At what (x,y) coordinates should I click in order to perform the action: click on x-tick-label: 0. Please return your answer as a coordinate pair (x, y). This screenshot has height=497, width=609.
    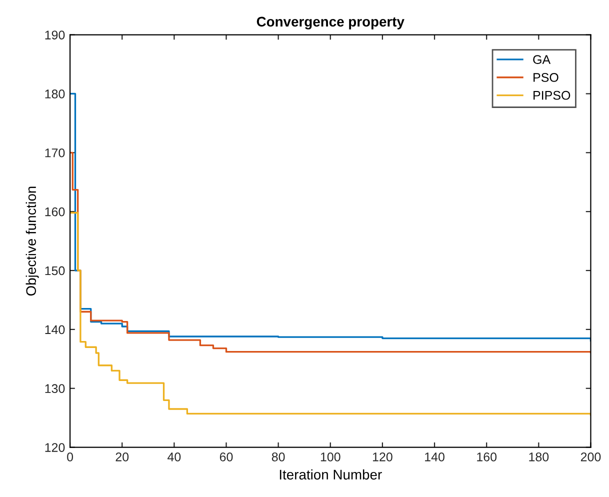
    Looking at the image, I should click on (70, 457).